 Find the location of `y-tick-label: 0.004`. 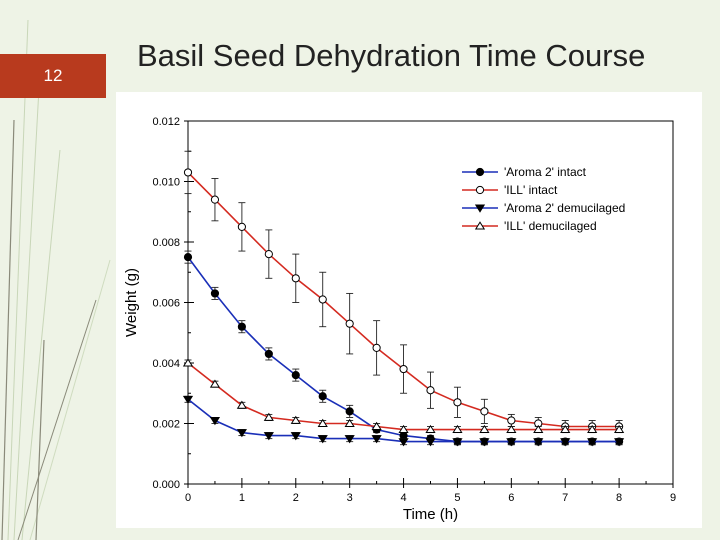

y-tick-label: 0.004 is located at coordinates (166, 364).